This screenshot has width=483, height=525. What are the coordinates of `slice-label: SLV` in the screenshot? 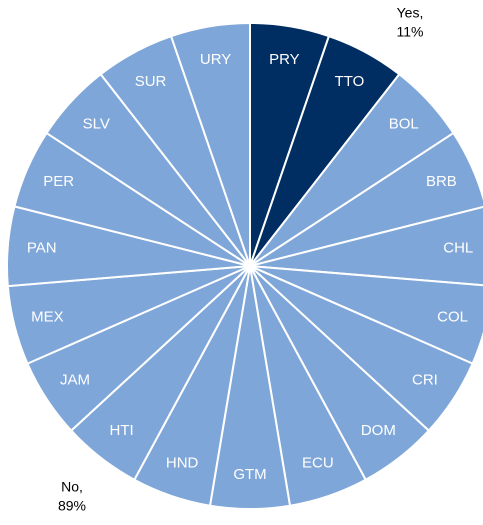 It's located at (96, 123).